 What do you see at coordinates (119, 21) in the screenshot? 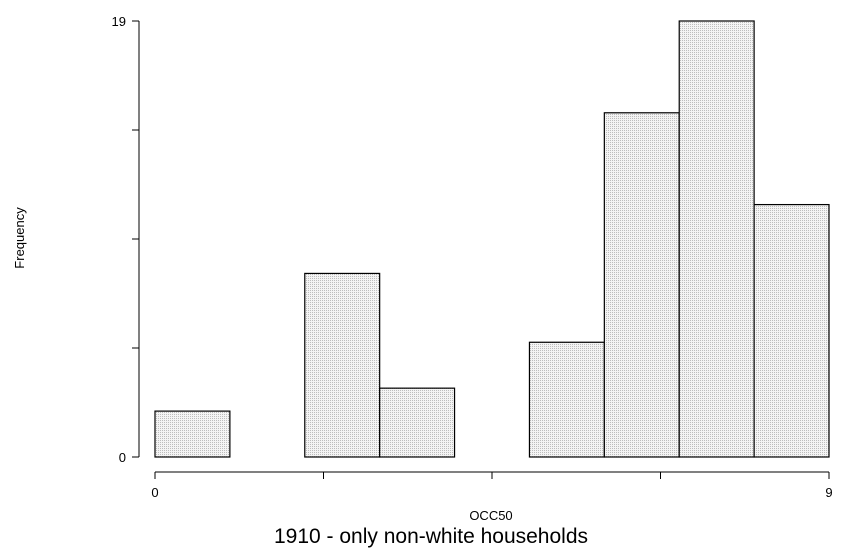
I see `y-tick-label-4: 19` at bounding box center [119, 21].